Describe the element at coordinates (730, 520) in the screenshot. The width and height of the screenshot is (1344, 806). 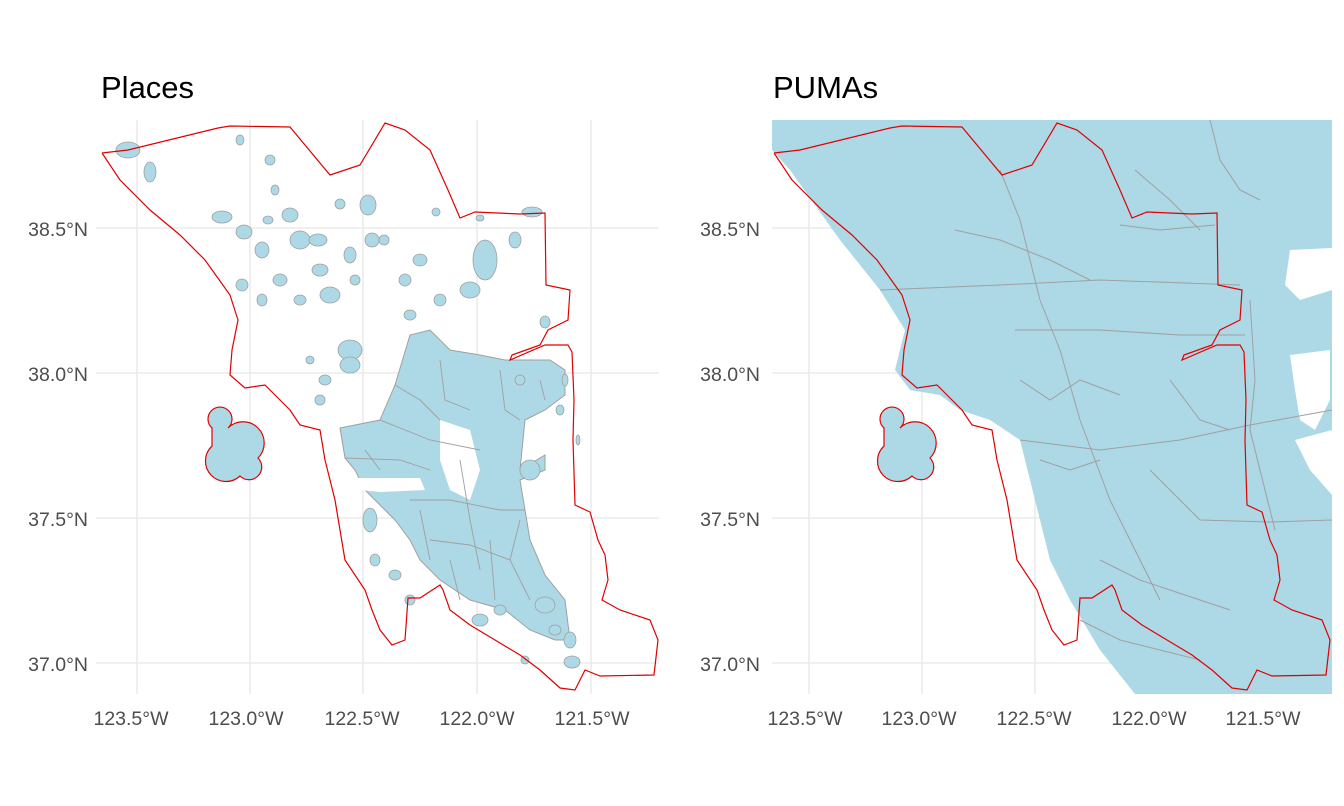
I see `pumas-y-tick-37.5: 37.5°N` at that location.